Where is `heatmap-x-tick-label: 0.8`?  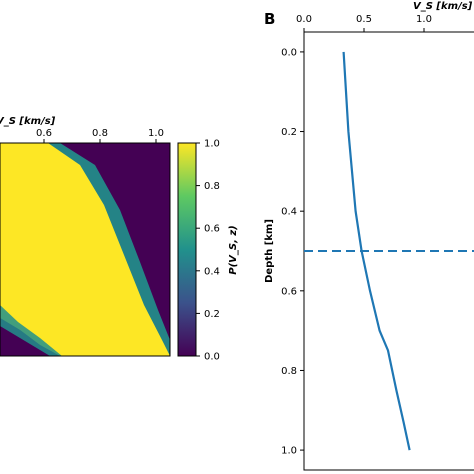
heatmap-x-tick-label: 0.8 is located at coordinates (100, 133).